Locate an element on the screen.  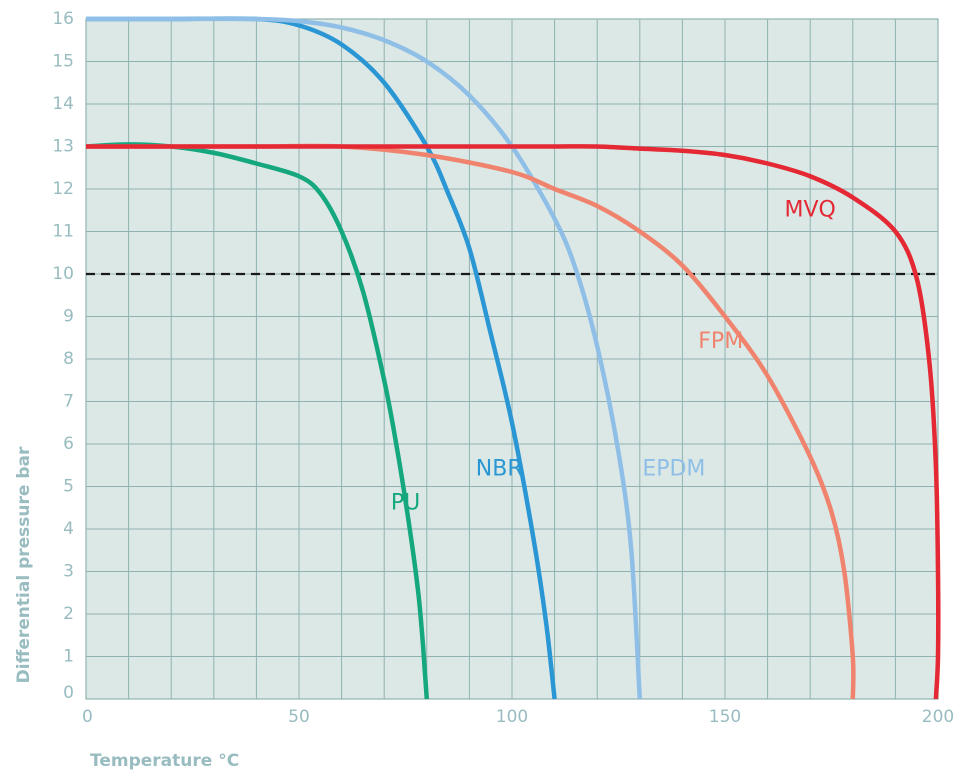
y-tick-label: 9 is located at coordinates (68, 317).